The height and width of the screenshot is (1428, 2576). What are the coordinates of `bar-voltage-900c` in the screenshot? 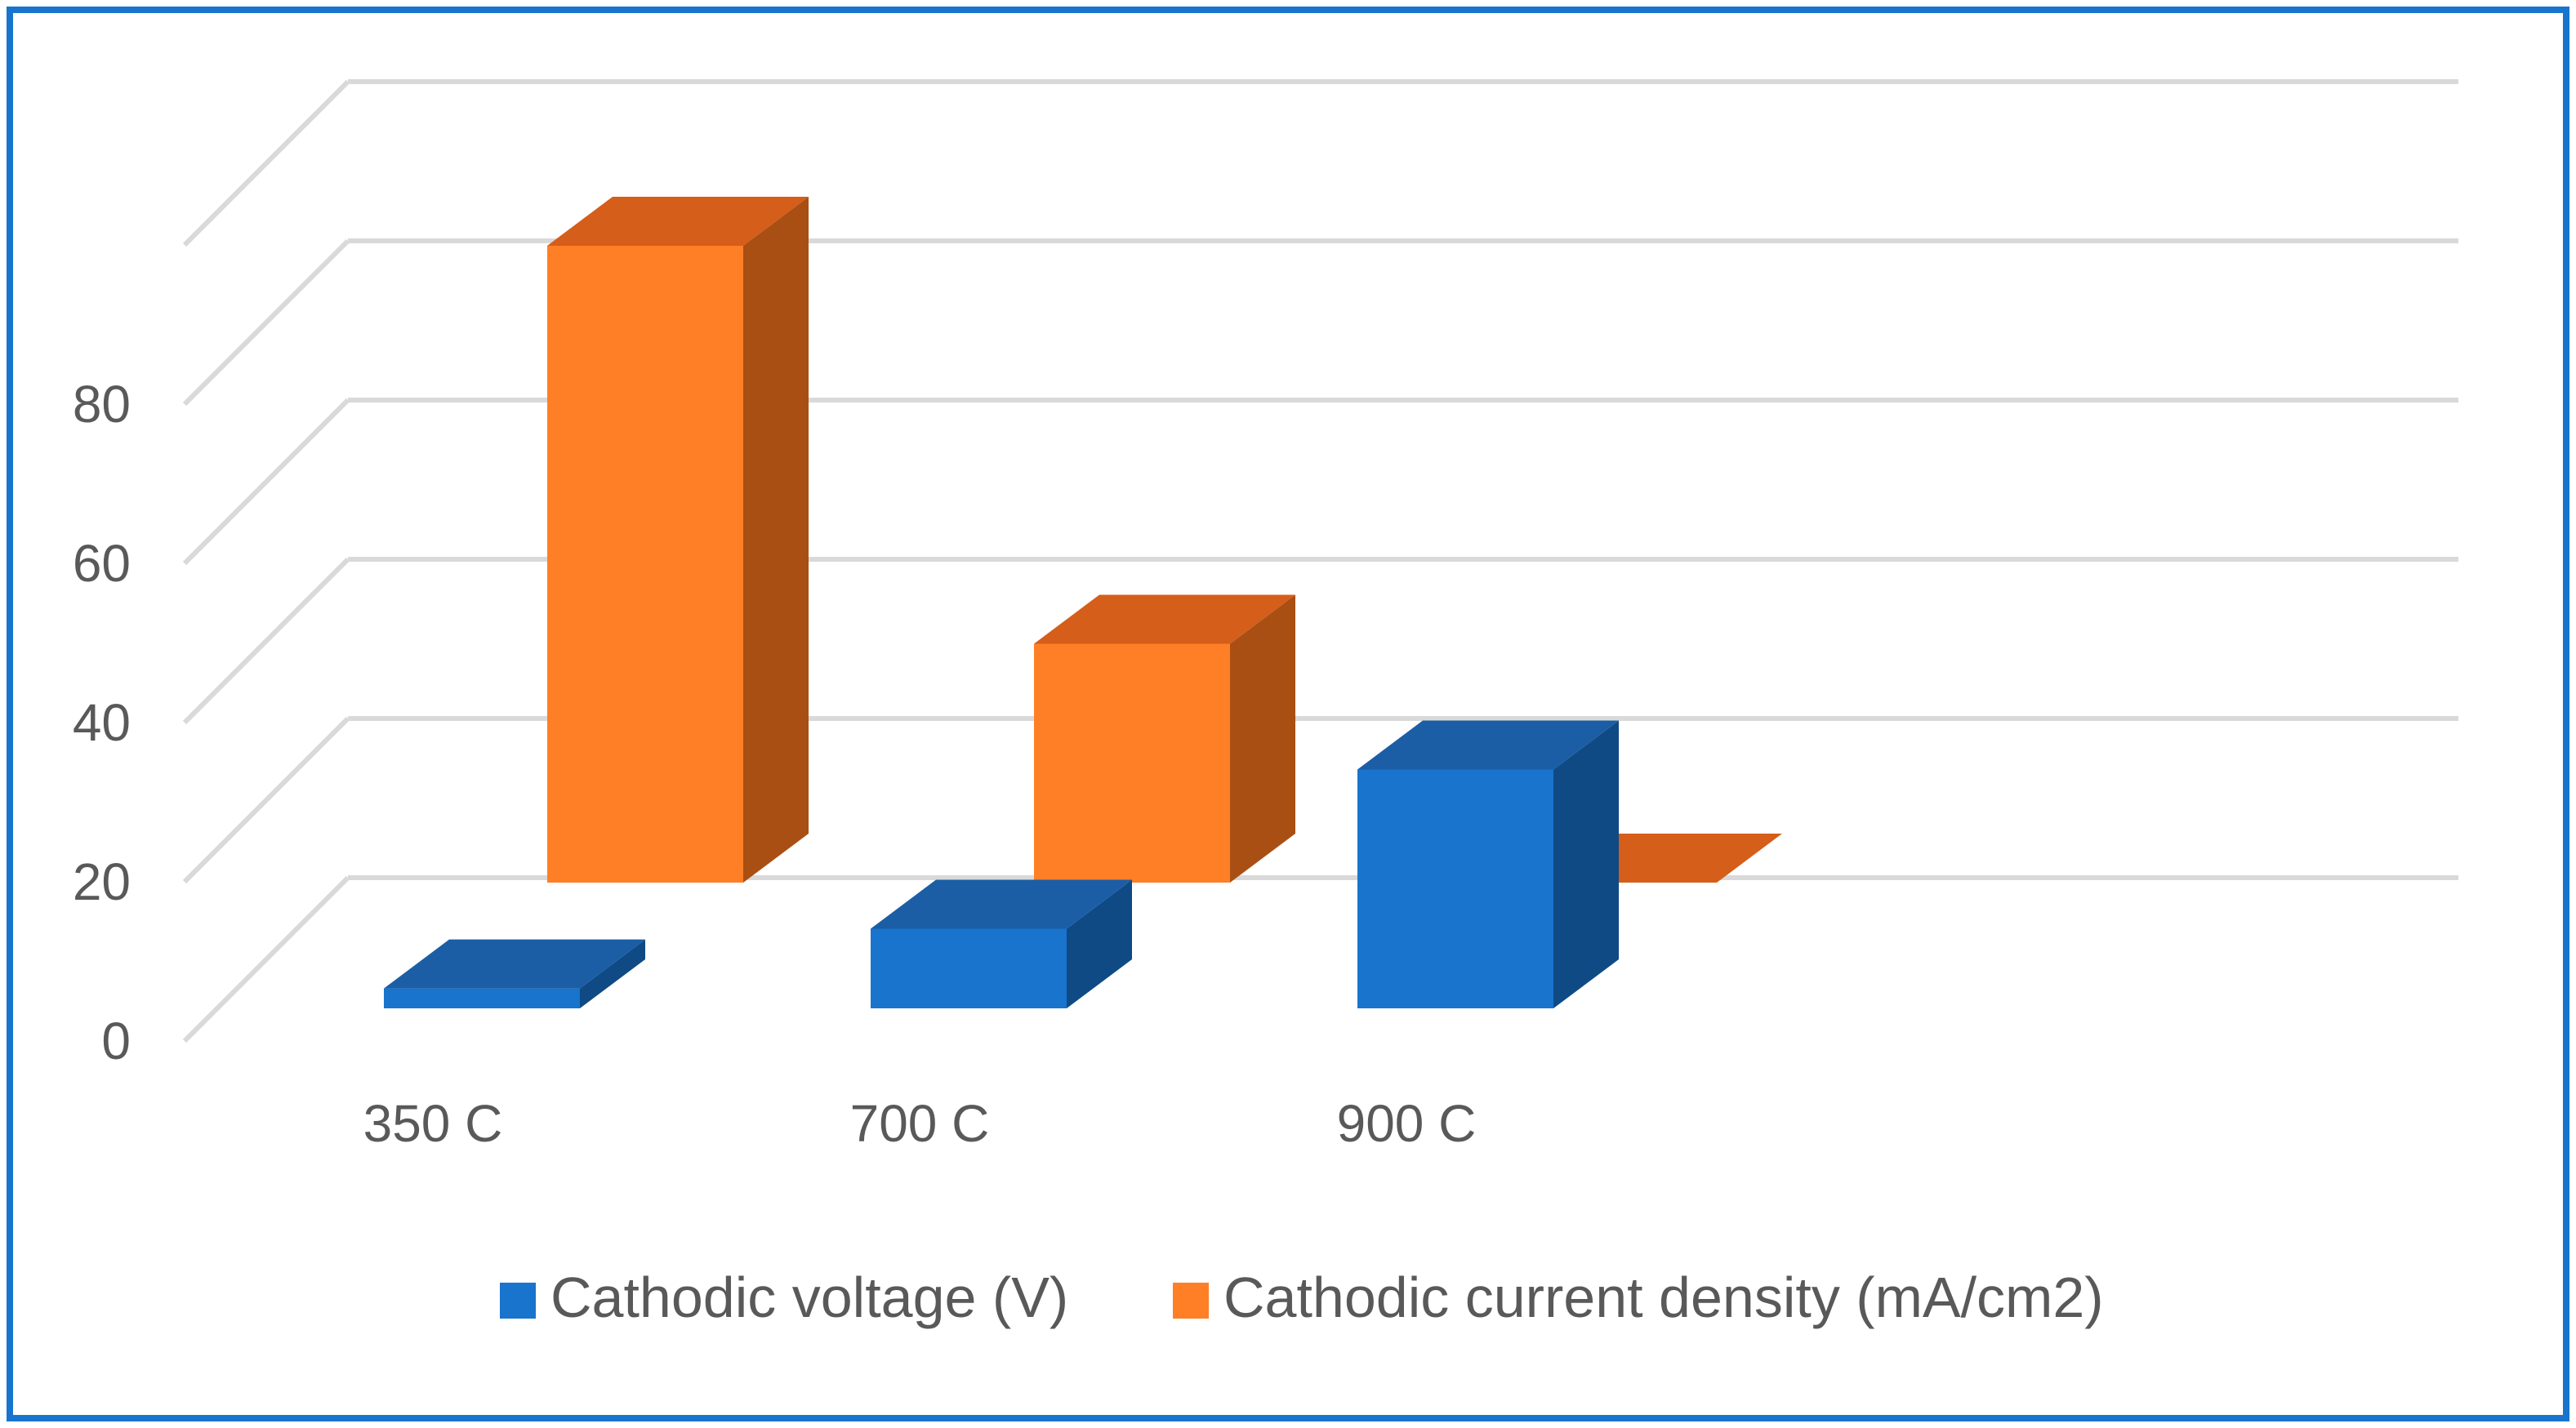 It's located at (1488, 864).